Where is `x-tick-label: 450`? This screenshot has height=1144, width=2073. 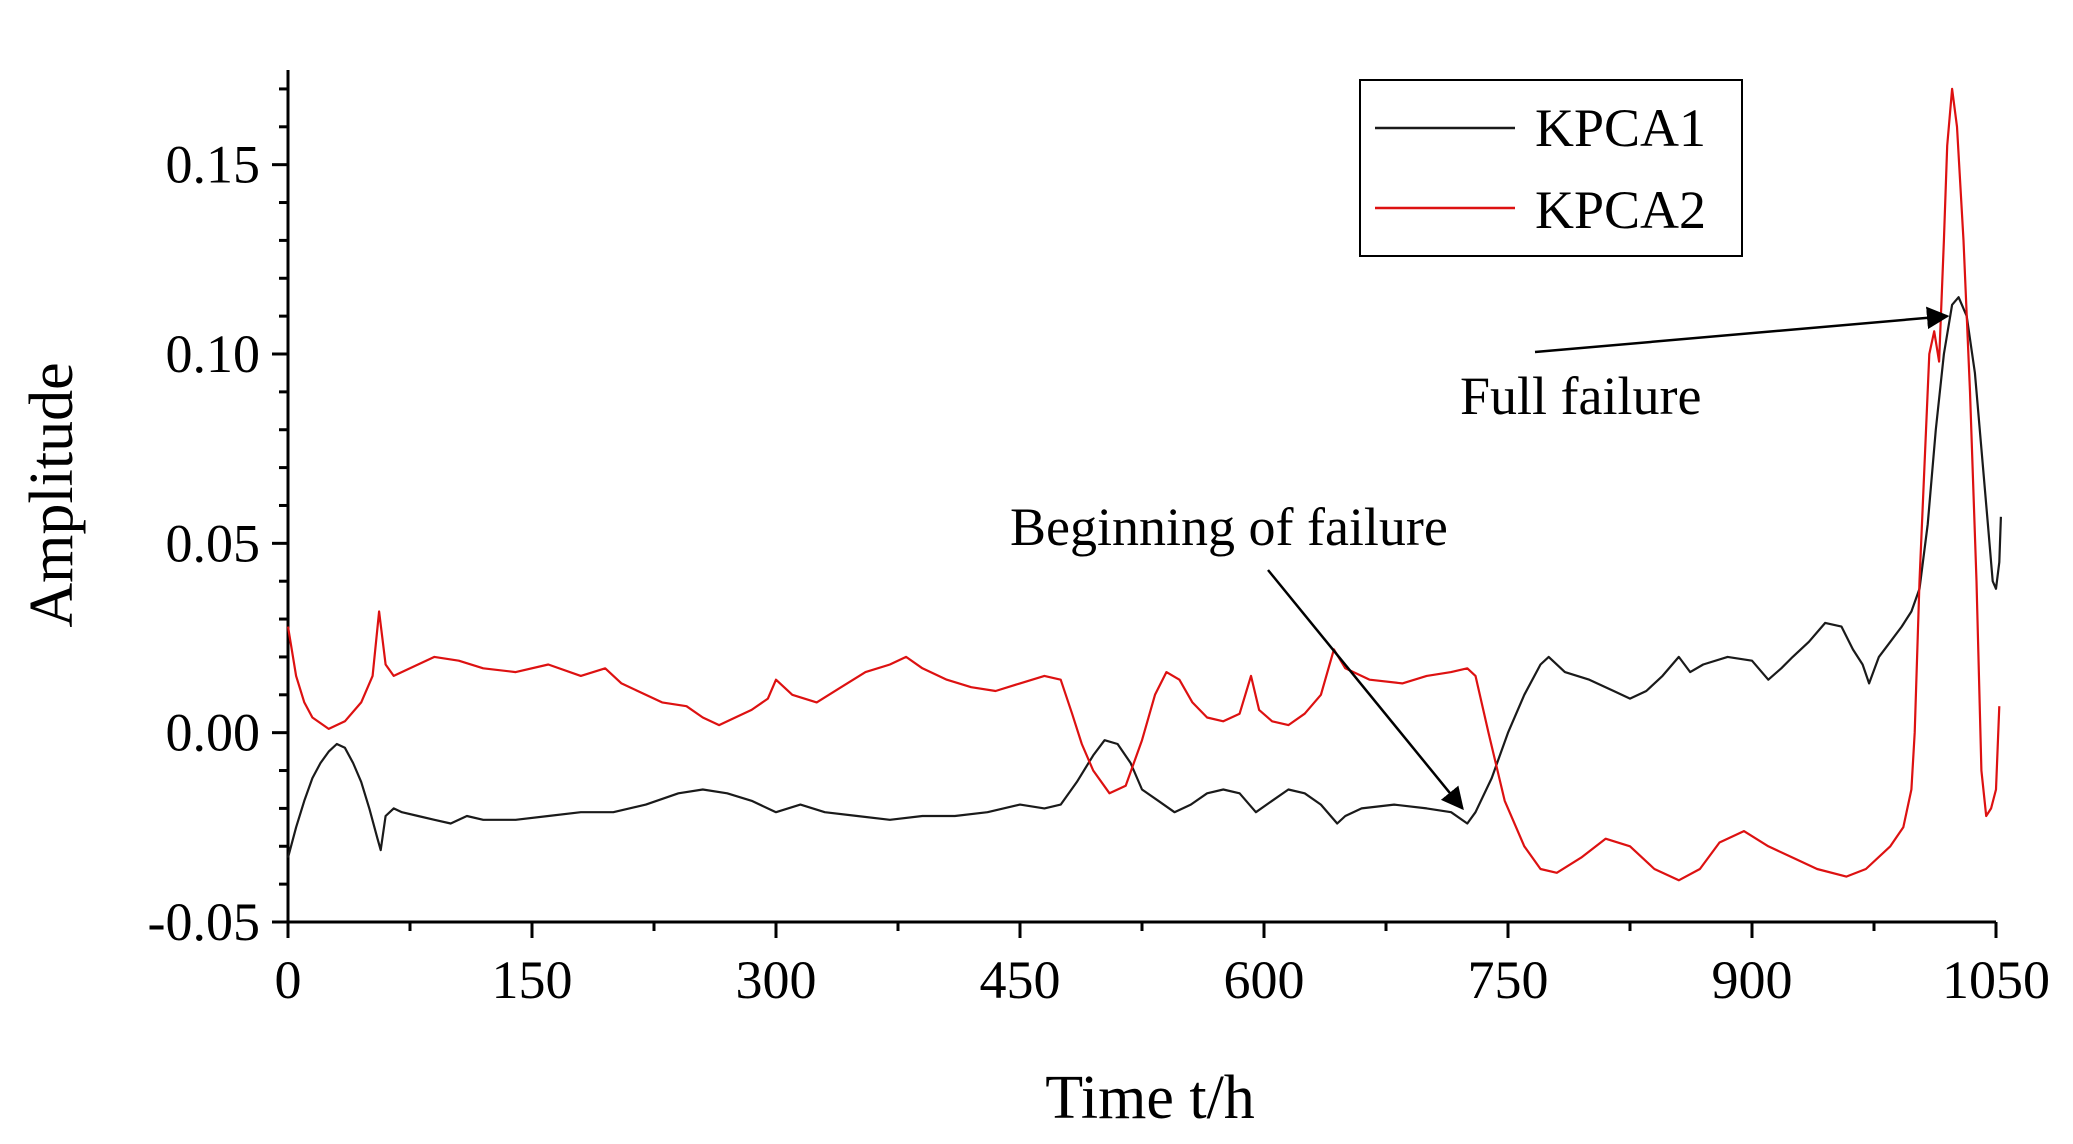
x-tick-label: 450 is located at coordinates (1020, 980).